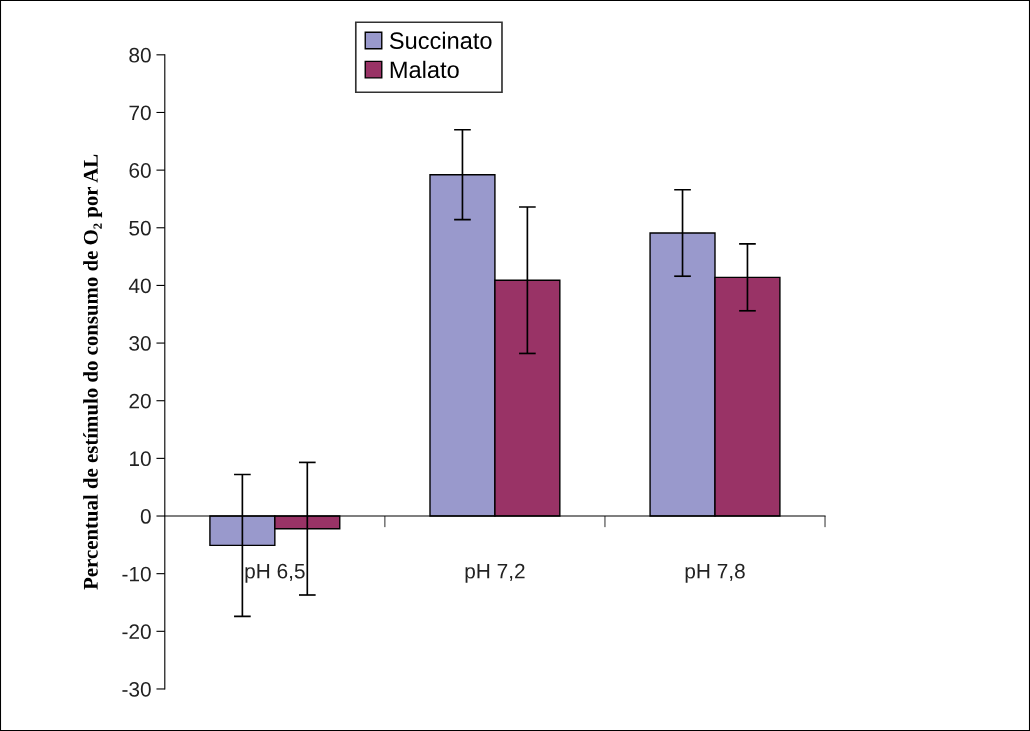  What do you see at coordinates (93, 372) in the screenshot?
I see `y-axis-title: Percentual de estímulo do consumo de O₂ por AL` at bounding box center [93, 372].